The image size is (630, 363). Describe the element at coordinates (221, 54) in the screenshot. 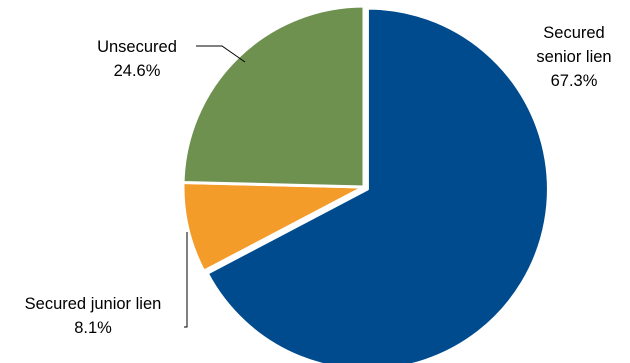

I see `leader-line-unsecured` at that location.